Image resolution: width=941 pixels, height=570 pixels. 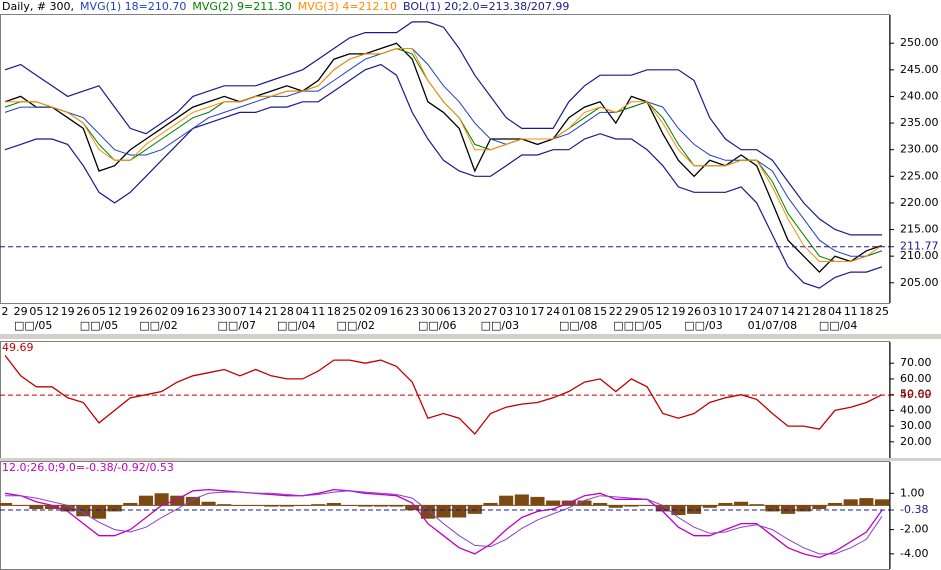 I want to click on x-tick-label: 15, so click(x=600, y=311).